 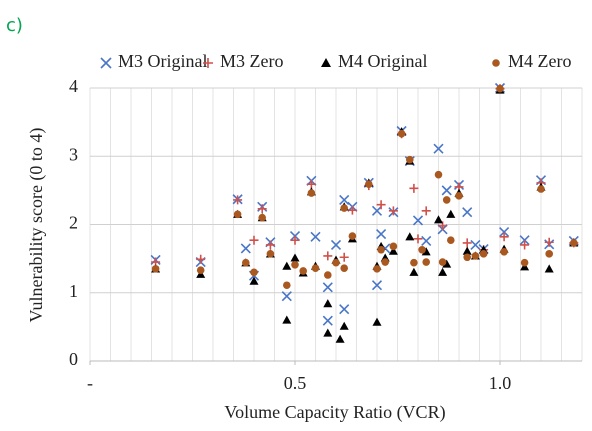 What do you see at coordinates (73, 86) in the screenshot?
I see `y-tick-label: 4` at bounding box center [73, 86].